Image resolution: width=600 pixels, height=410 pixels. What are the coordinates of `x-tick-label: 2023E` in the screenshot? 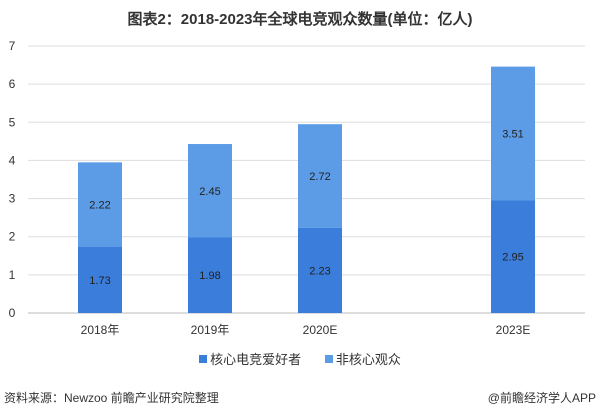 It's located at (513, 330).